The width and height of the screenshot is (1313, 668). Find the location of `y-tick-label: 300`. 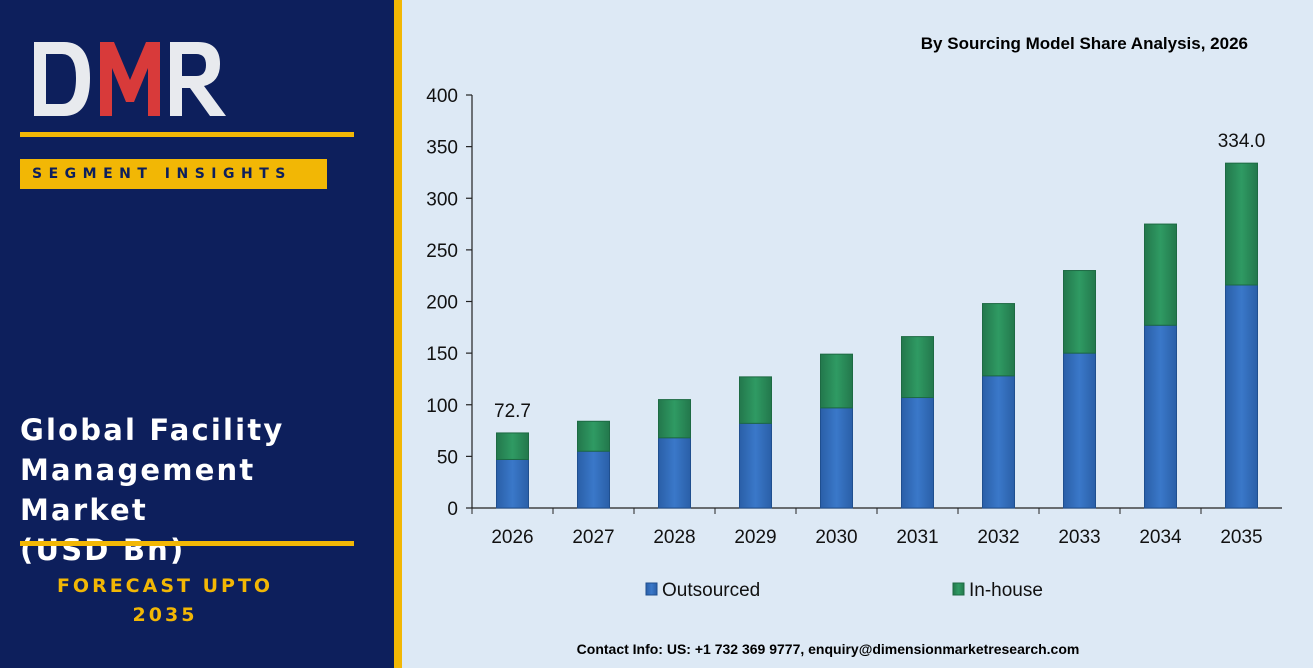

y-tick-label: 300 is located at coordinates (442, 199).